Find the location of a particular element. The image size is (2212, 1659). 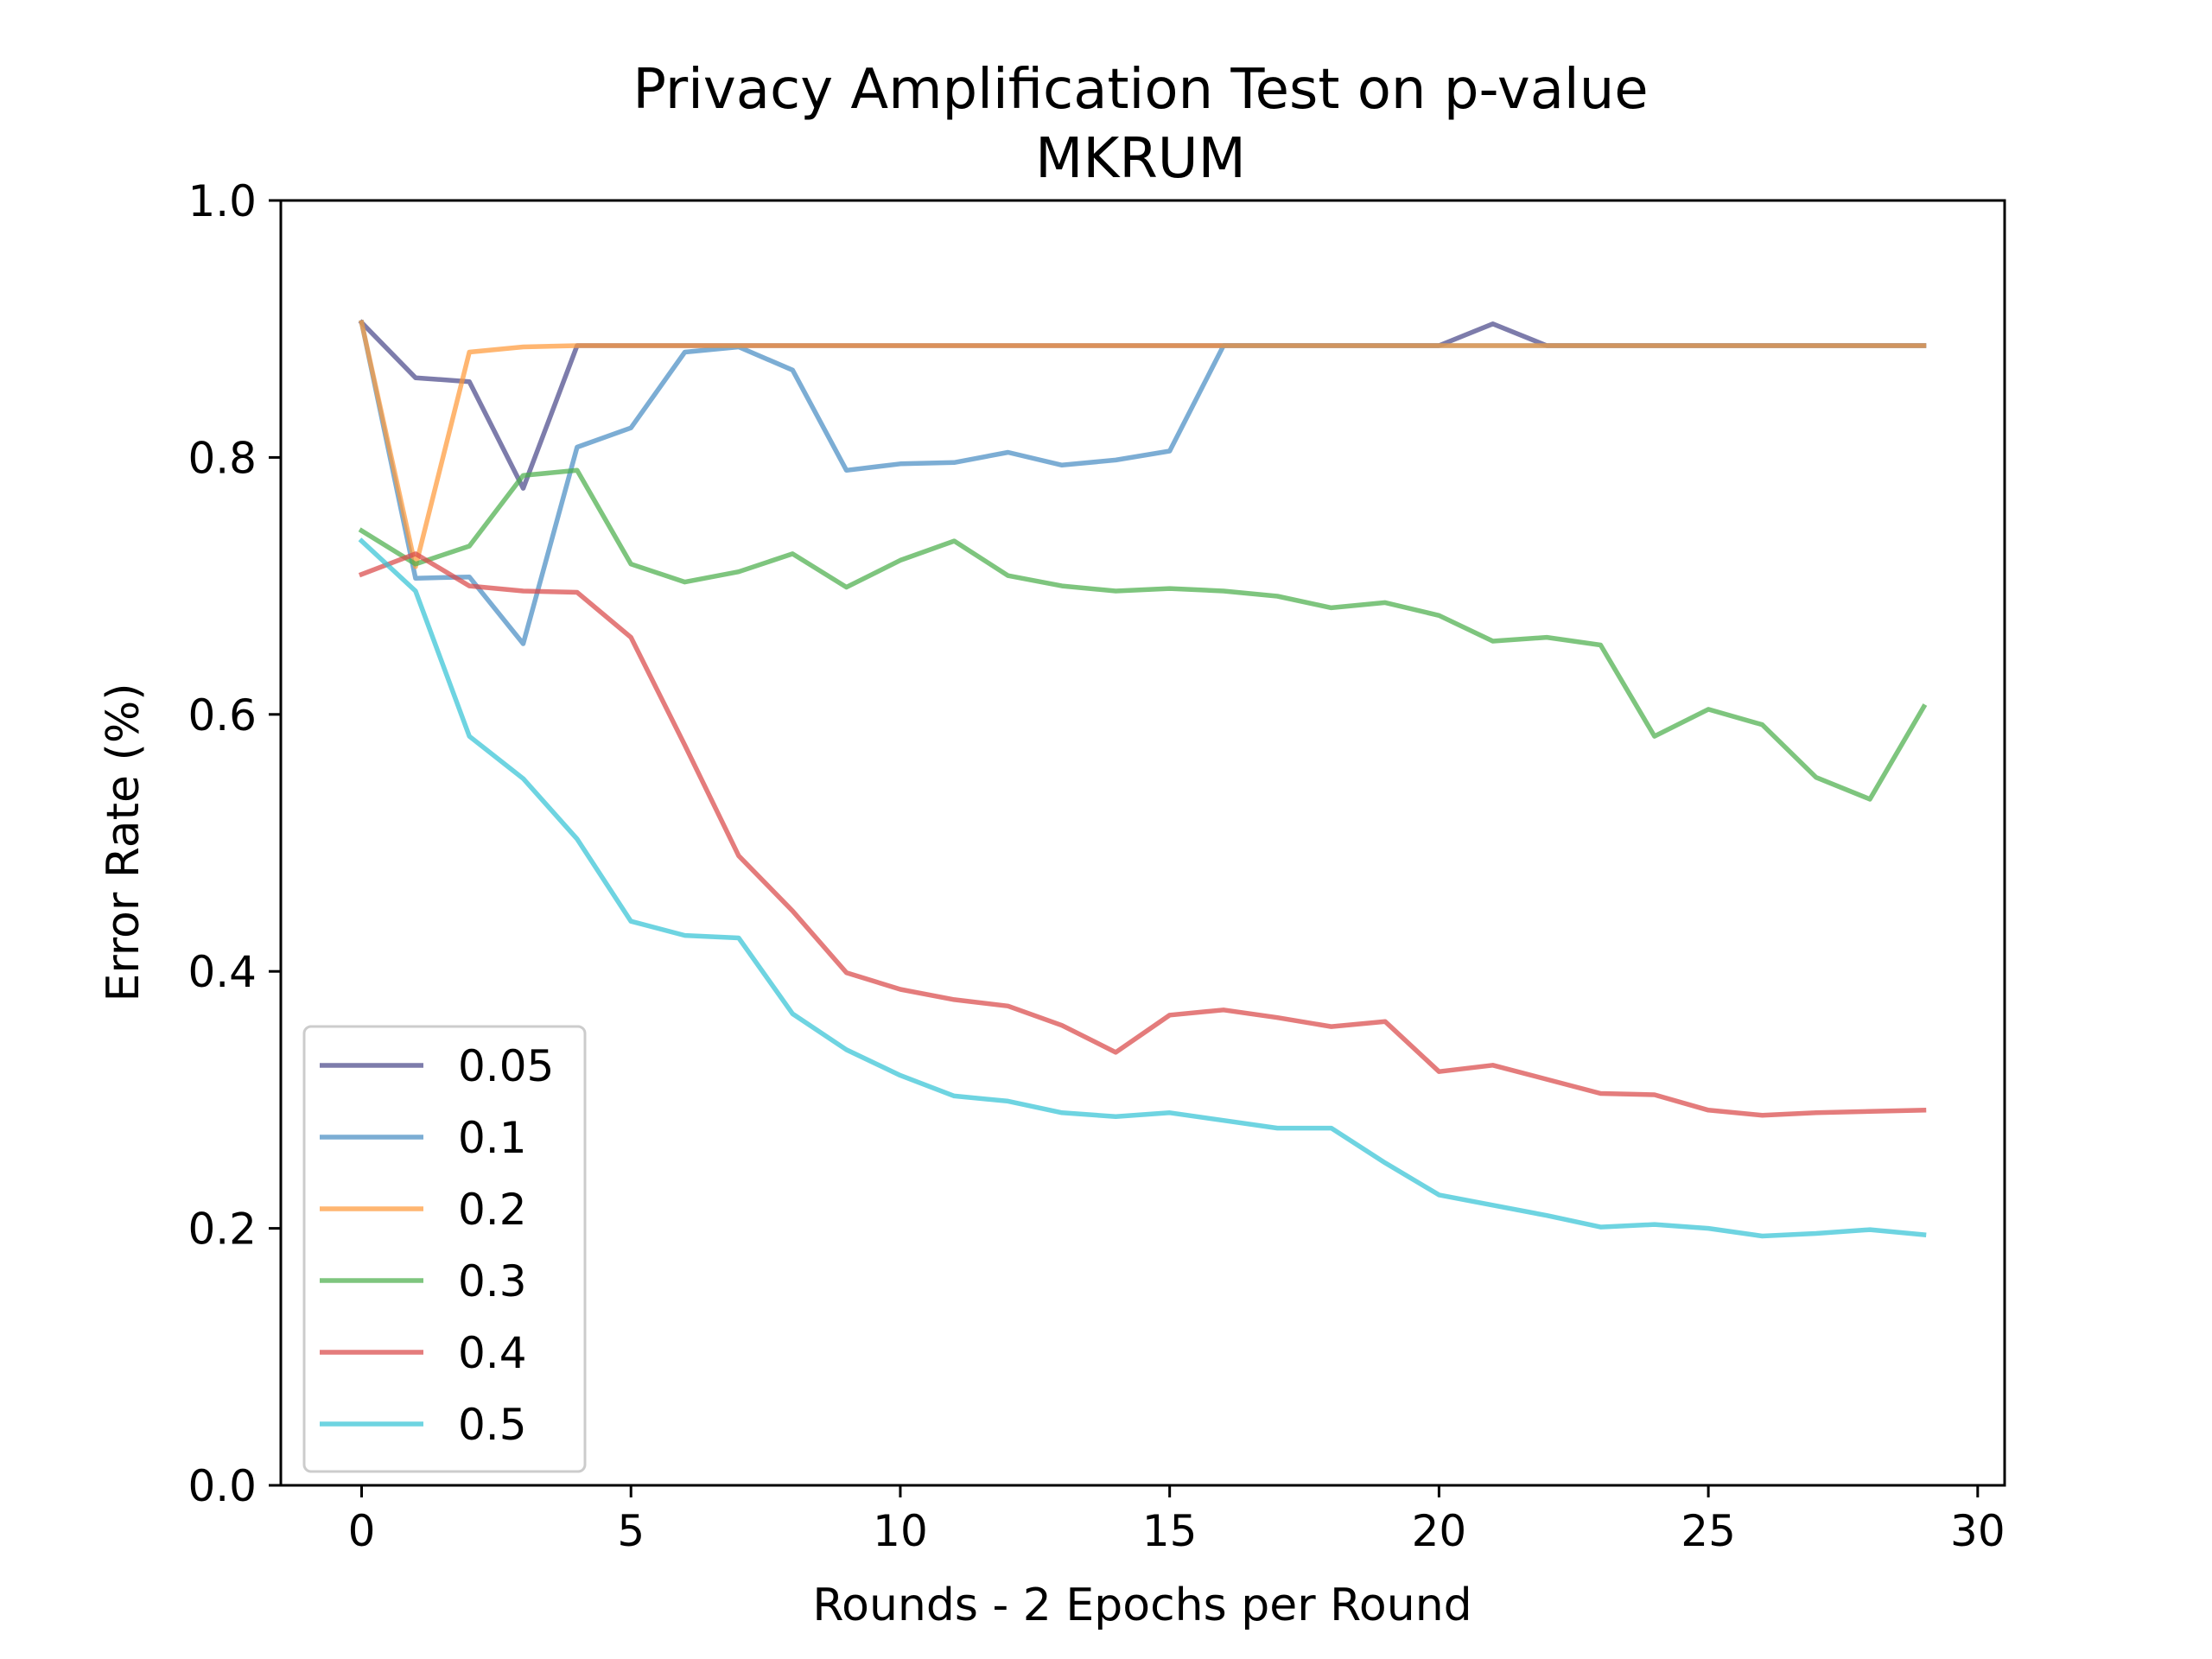

legend-label: 0.5 is located at coordinates (492, 1425).